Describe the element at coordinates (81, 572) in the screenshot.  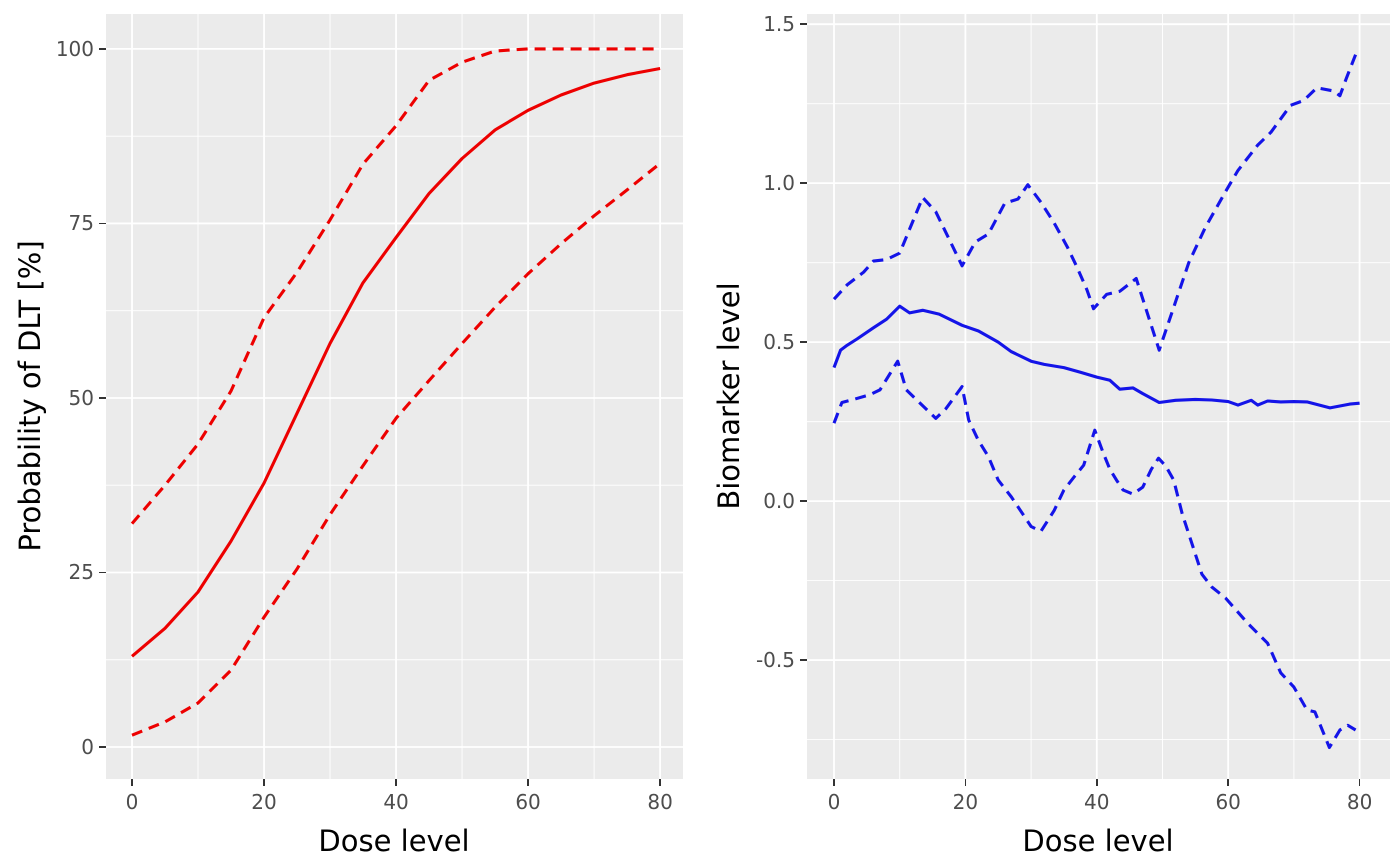
I see `y-tick-label: 25` at that location.